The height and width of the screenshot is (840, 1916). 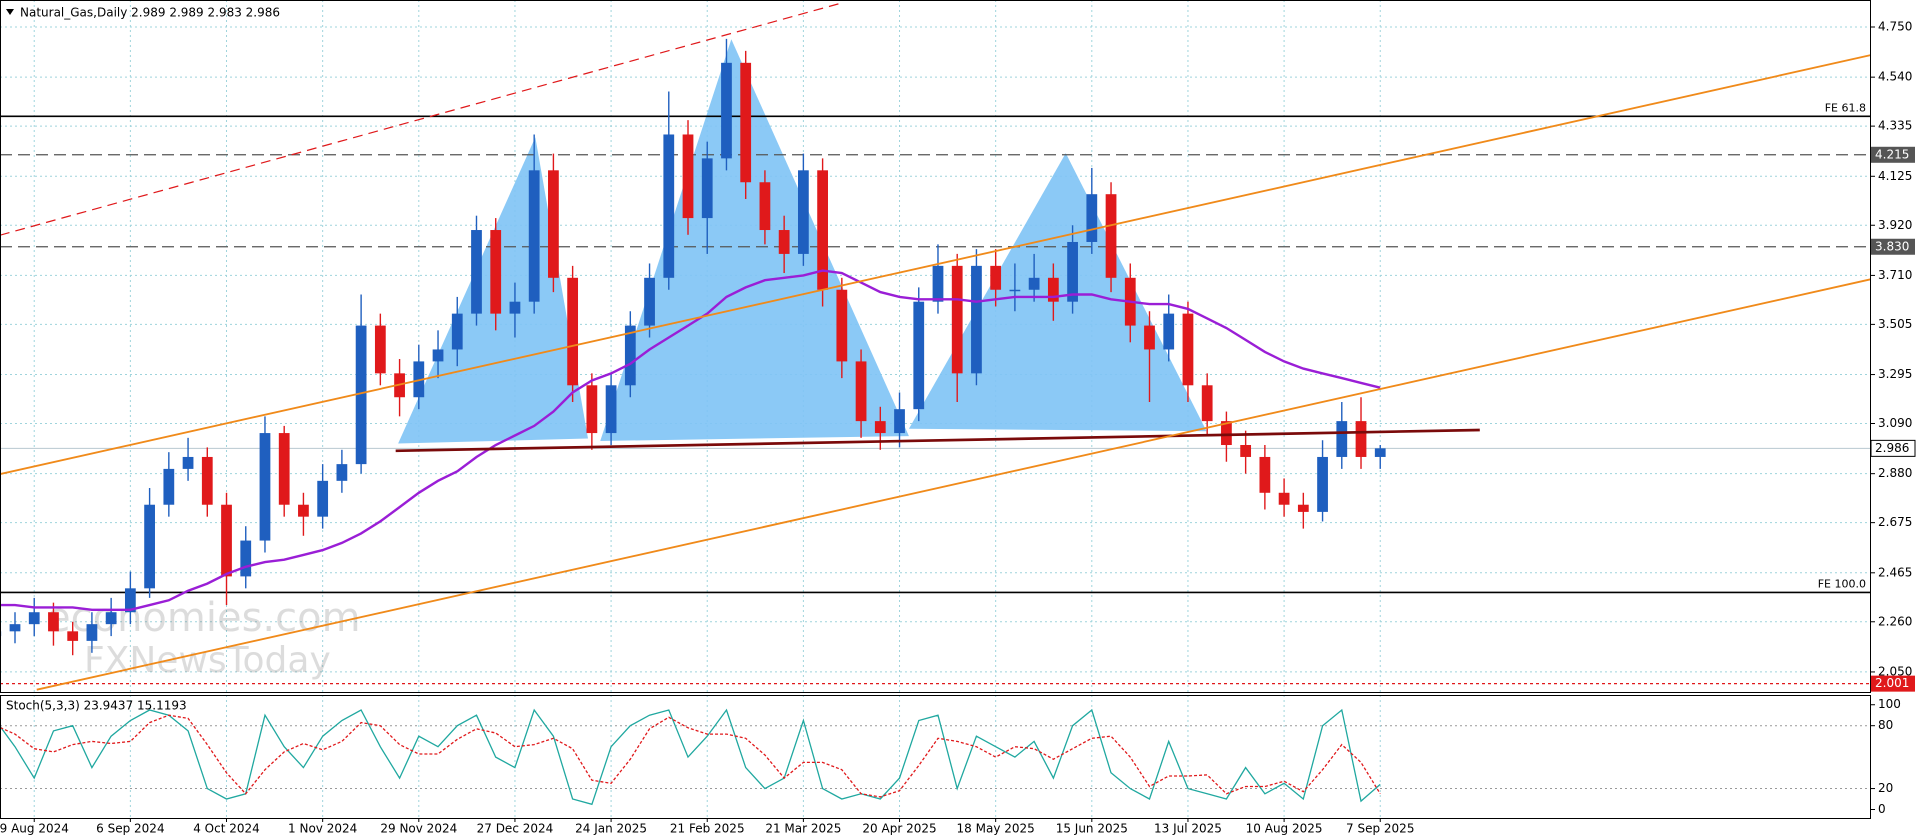 What do you see at coordinates (418, 829) in the screenshot?
I see `x-tick-label: 29 Nov 2024` at bounding box center [418, 829].